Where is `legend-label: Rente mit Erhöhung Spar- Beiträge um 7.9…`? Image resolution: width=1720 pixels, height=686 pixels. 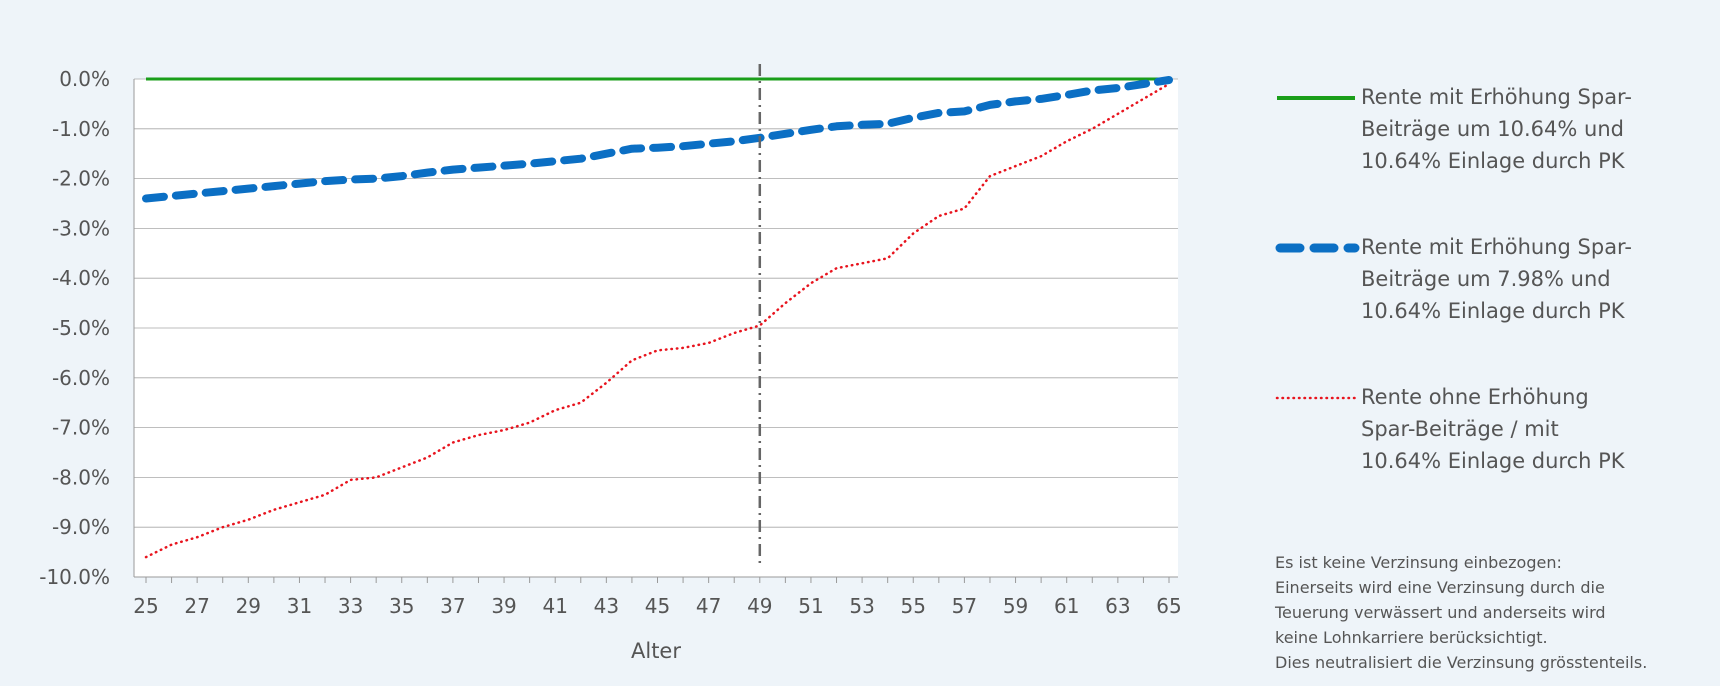 legend-label: Rente mit Erhöhung Spar- Beiträge um 7.9… is located at coordinates (1526, 279).